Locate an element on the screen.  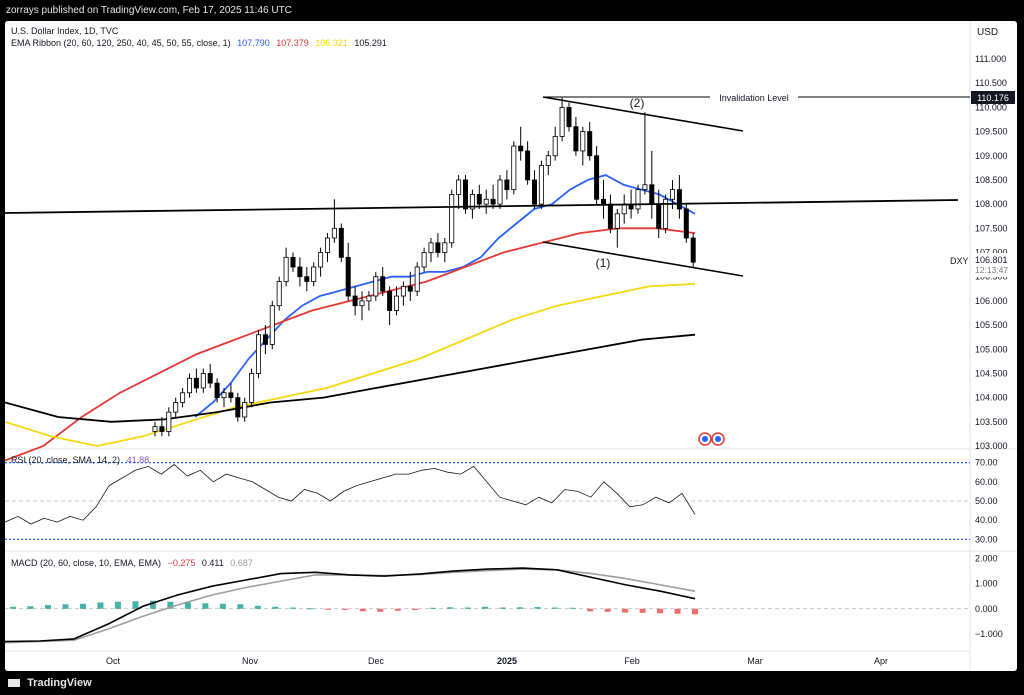
price-highlight-value: 110.176 is located at coordinates (993, 98).